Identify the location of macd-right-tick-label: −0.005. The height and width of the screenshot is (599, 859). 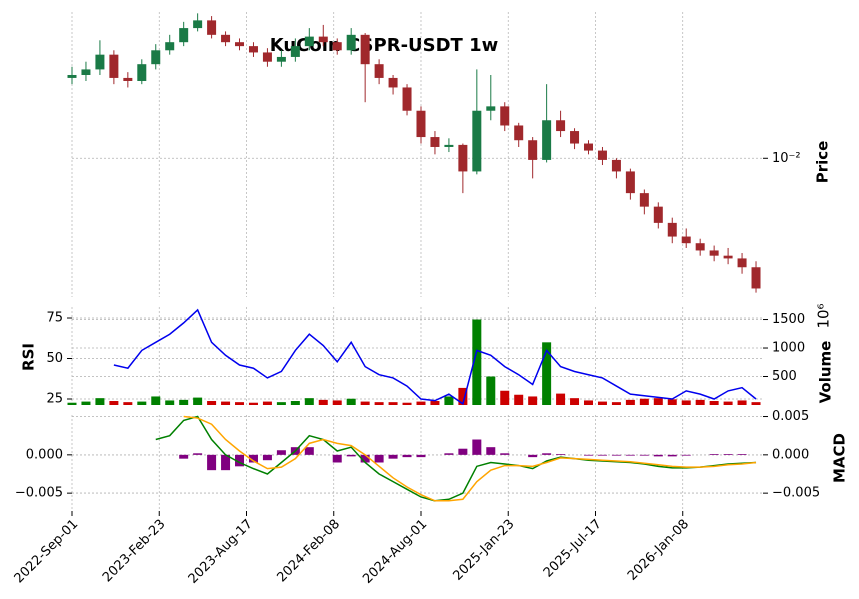
(796, 493).